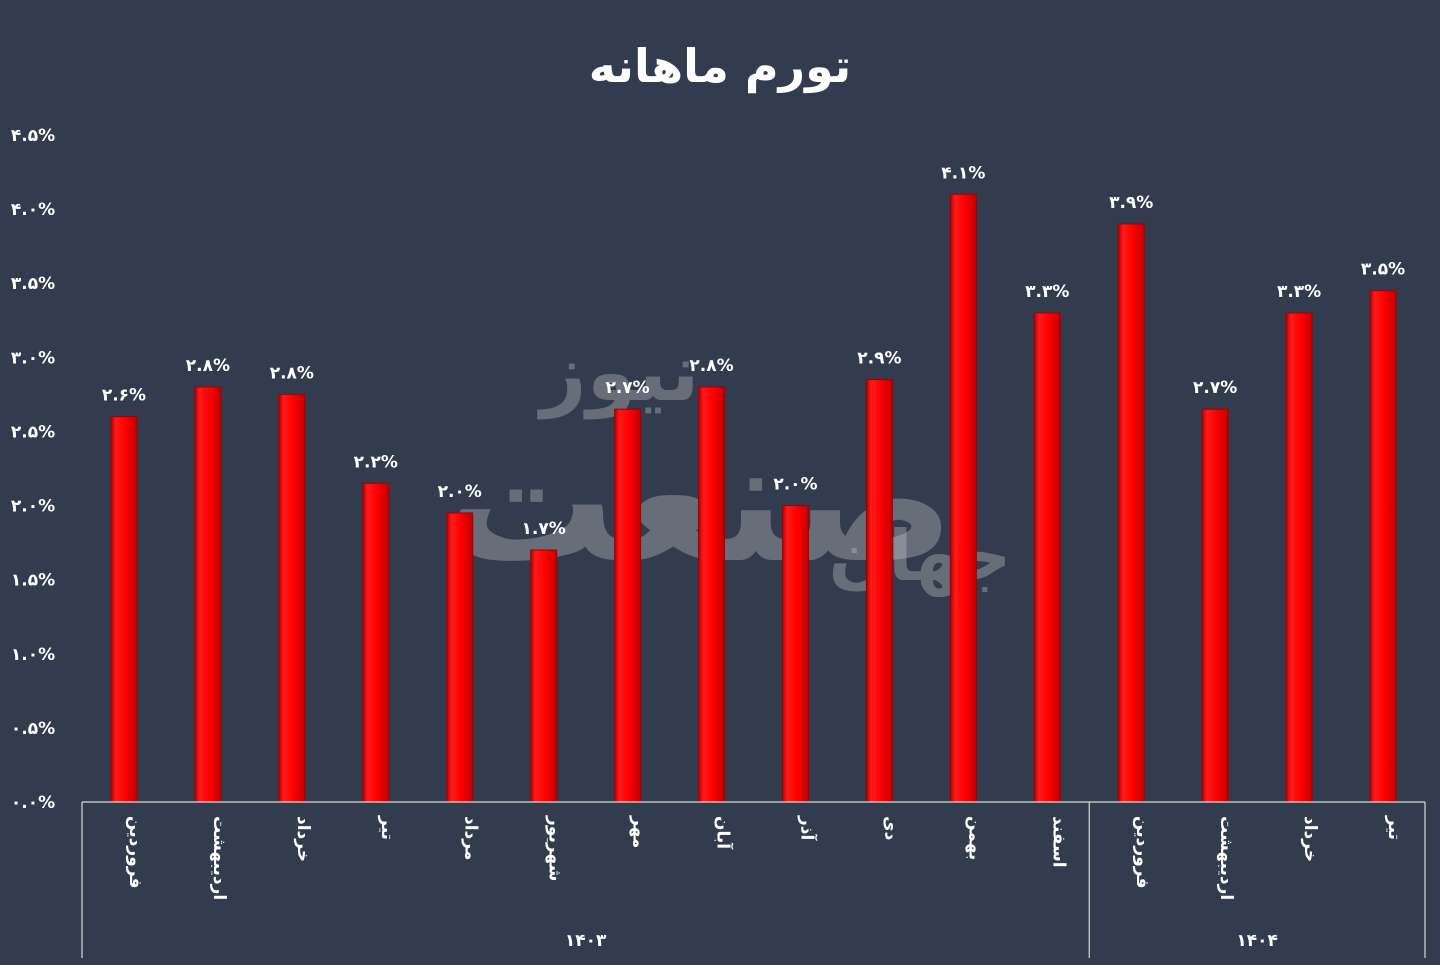 This screenshot has height=969, width=1440. Describe the element at coordinates (586, 941) in the screenshot. I see `x-group-label: ۱۴۰۳` at that location.